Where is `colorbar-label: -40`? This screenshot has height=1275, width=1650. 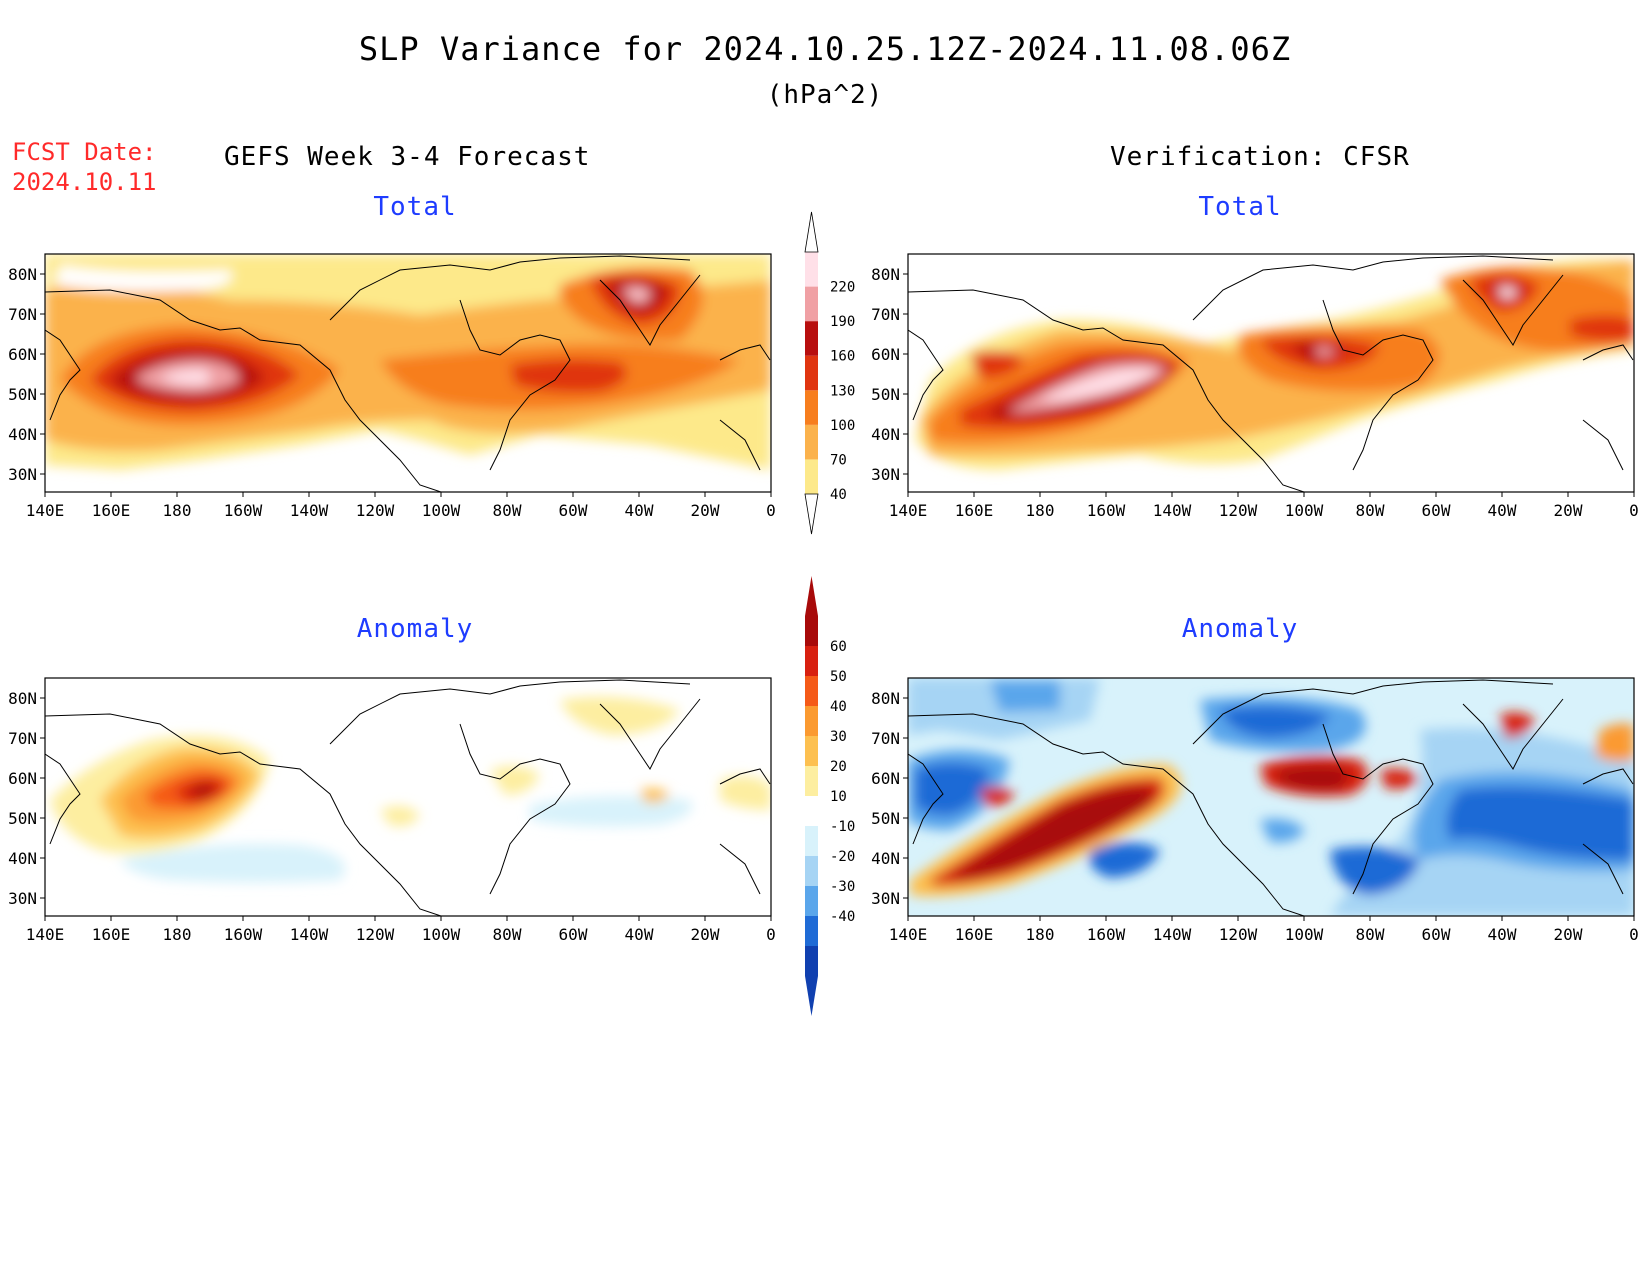
colorbar-label: -40 is located at coordinates (842, 917).